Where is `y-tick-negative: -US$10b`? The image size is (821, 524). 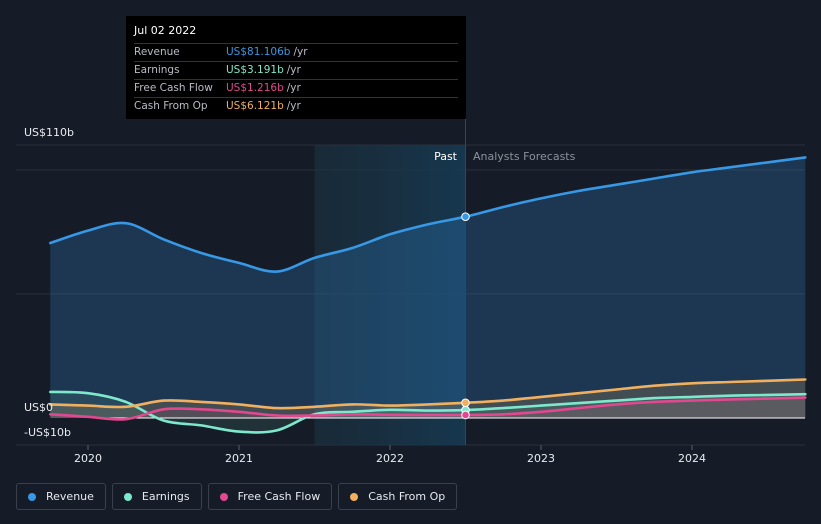
y-tick-negative: -US$10b is located at coordinates (47, 432).